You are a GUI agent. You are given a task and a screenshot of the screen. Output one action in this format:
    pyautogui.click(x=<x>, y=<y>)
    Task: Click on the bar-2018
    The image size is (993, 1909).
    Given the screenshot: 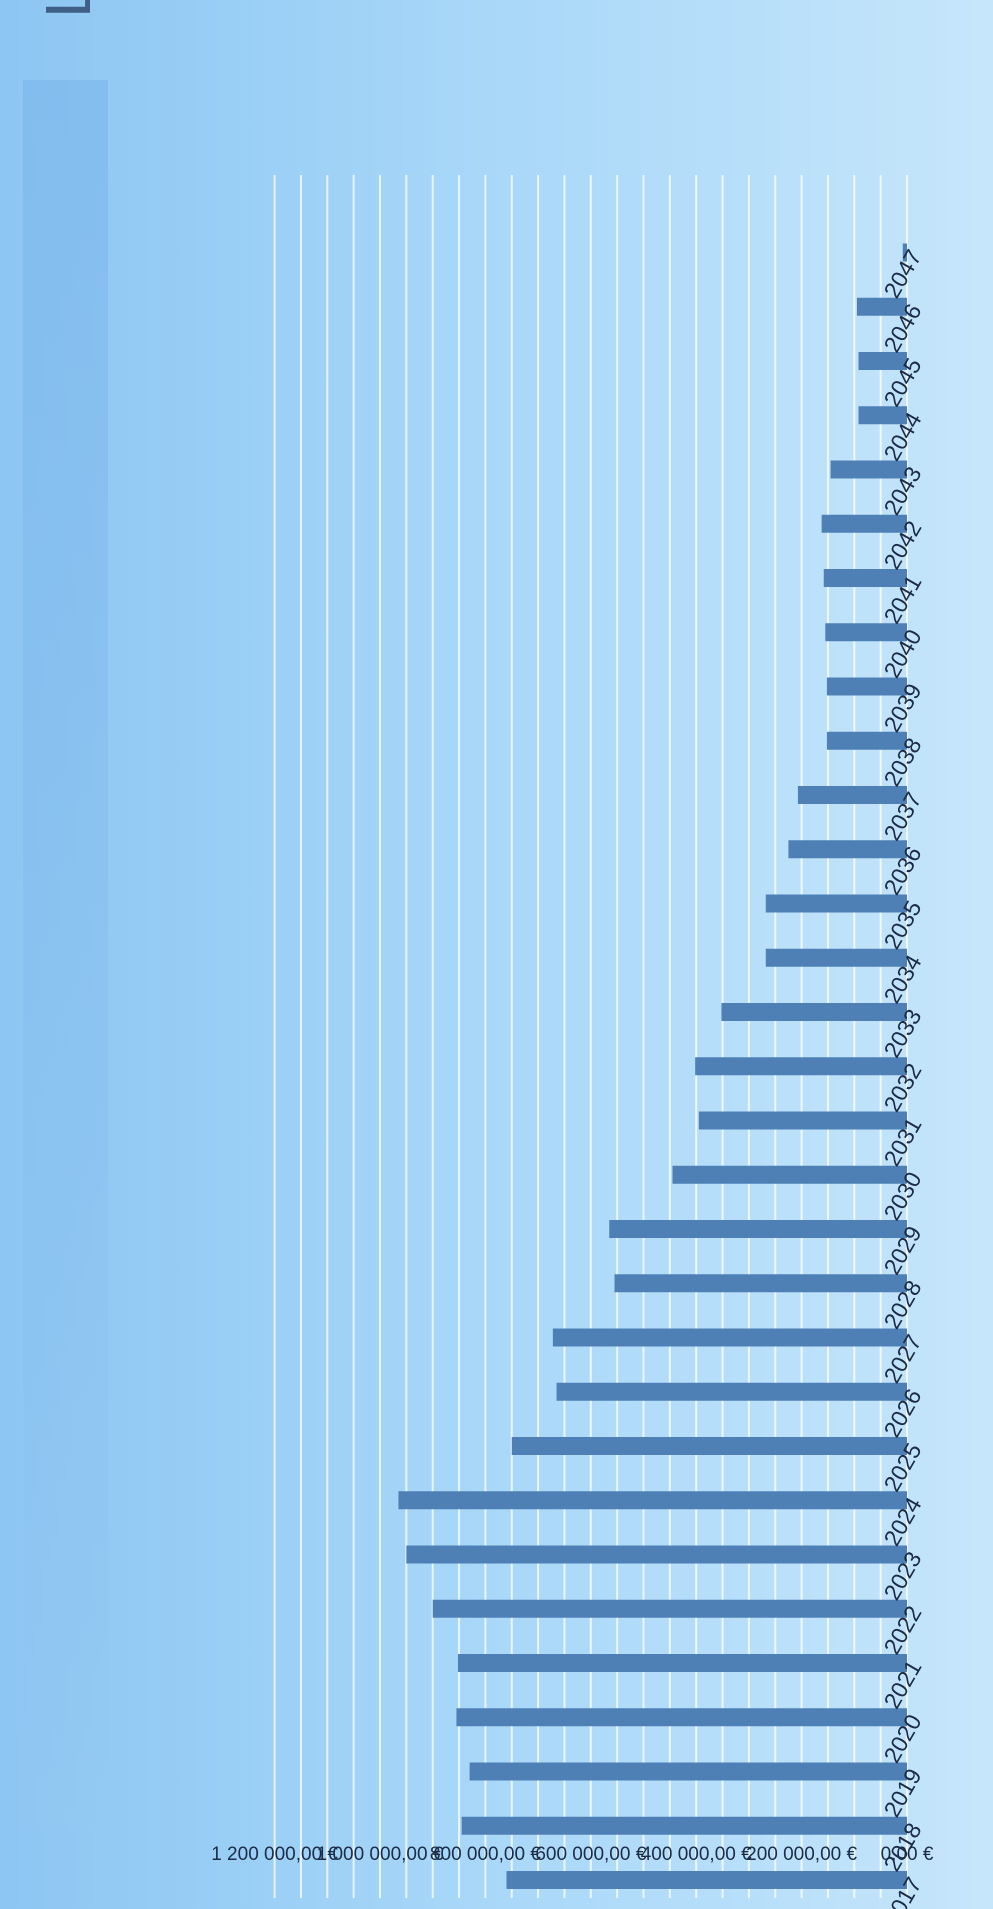 What is the action you would take?
    pyautogui.click(x=684, y=1825)
    